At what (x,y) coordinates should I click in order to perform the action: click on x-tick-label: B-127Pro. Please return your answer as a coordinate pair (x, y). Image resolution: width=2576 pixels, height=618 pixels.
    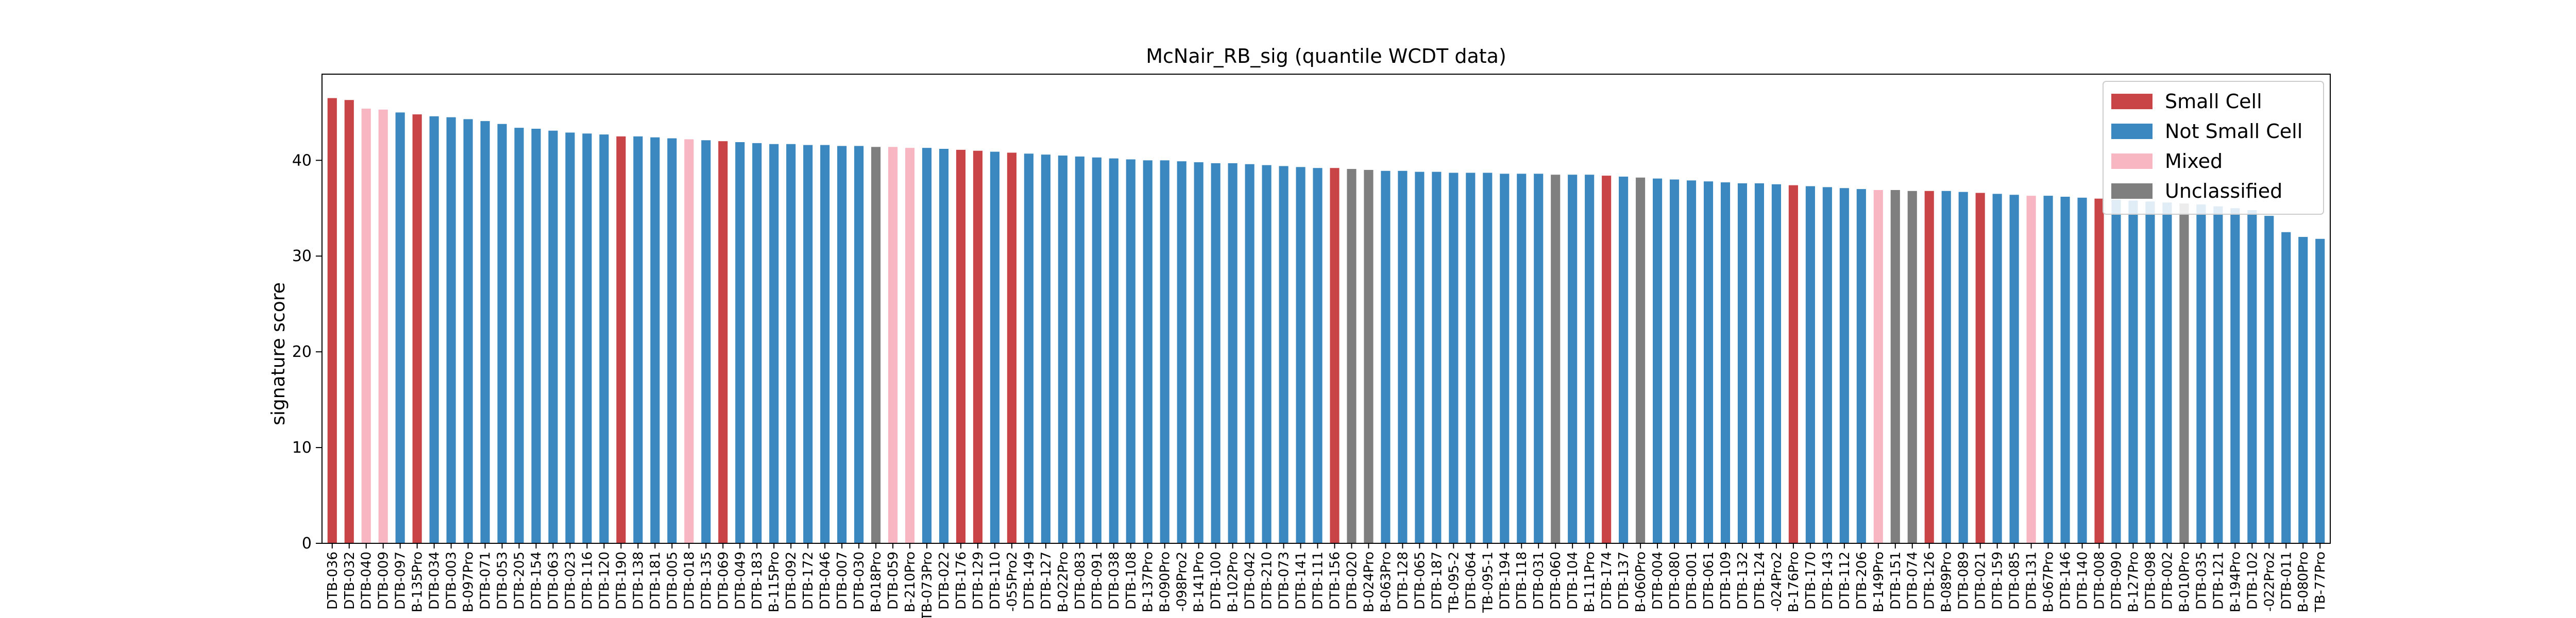
    Looking at the image, I should click on (2133, 582).